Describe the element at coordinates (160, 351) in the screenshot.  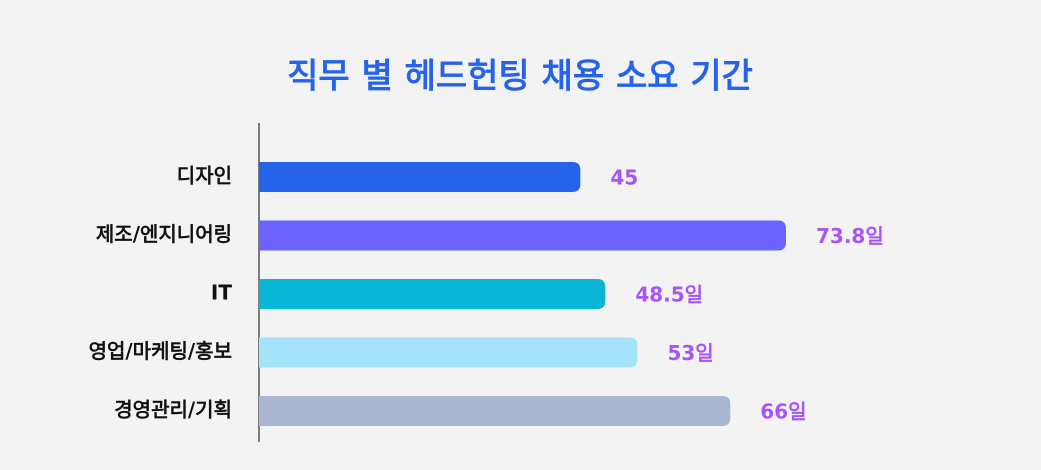
I see `category-label: 영업/마케팅/홍보` at that location.